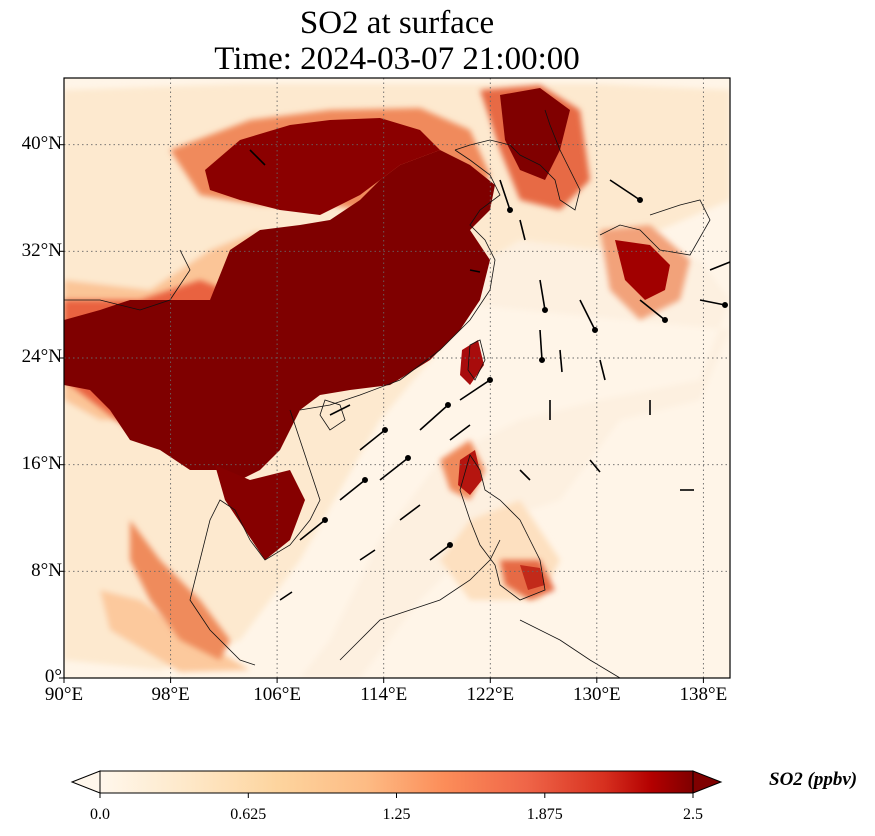 The height and width of the screenshot is (836, 875). I want to click on x-tick-label: 106°E, so click(277, 694).